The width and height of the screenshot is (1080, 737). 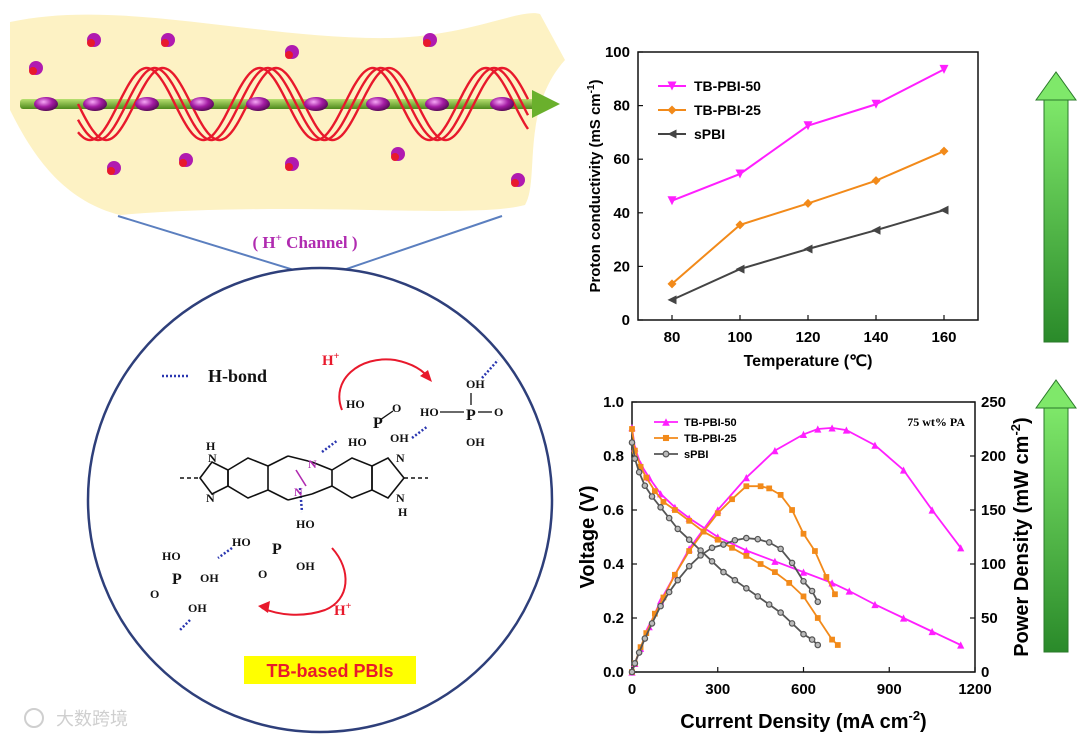 What do you see at coordinates (211, 446) in the screenshot?
I see `svg-text: H` at bounding box center [211, 446].